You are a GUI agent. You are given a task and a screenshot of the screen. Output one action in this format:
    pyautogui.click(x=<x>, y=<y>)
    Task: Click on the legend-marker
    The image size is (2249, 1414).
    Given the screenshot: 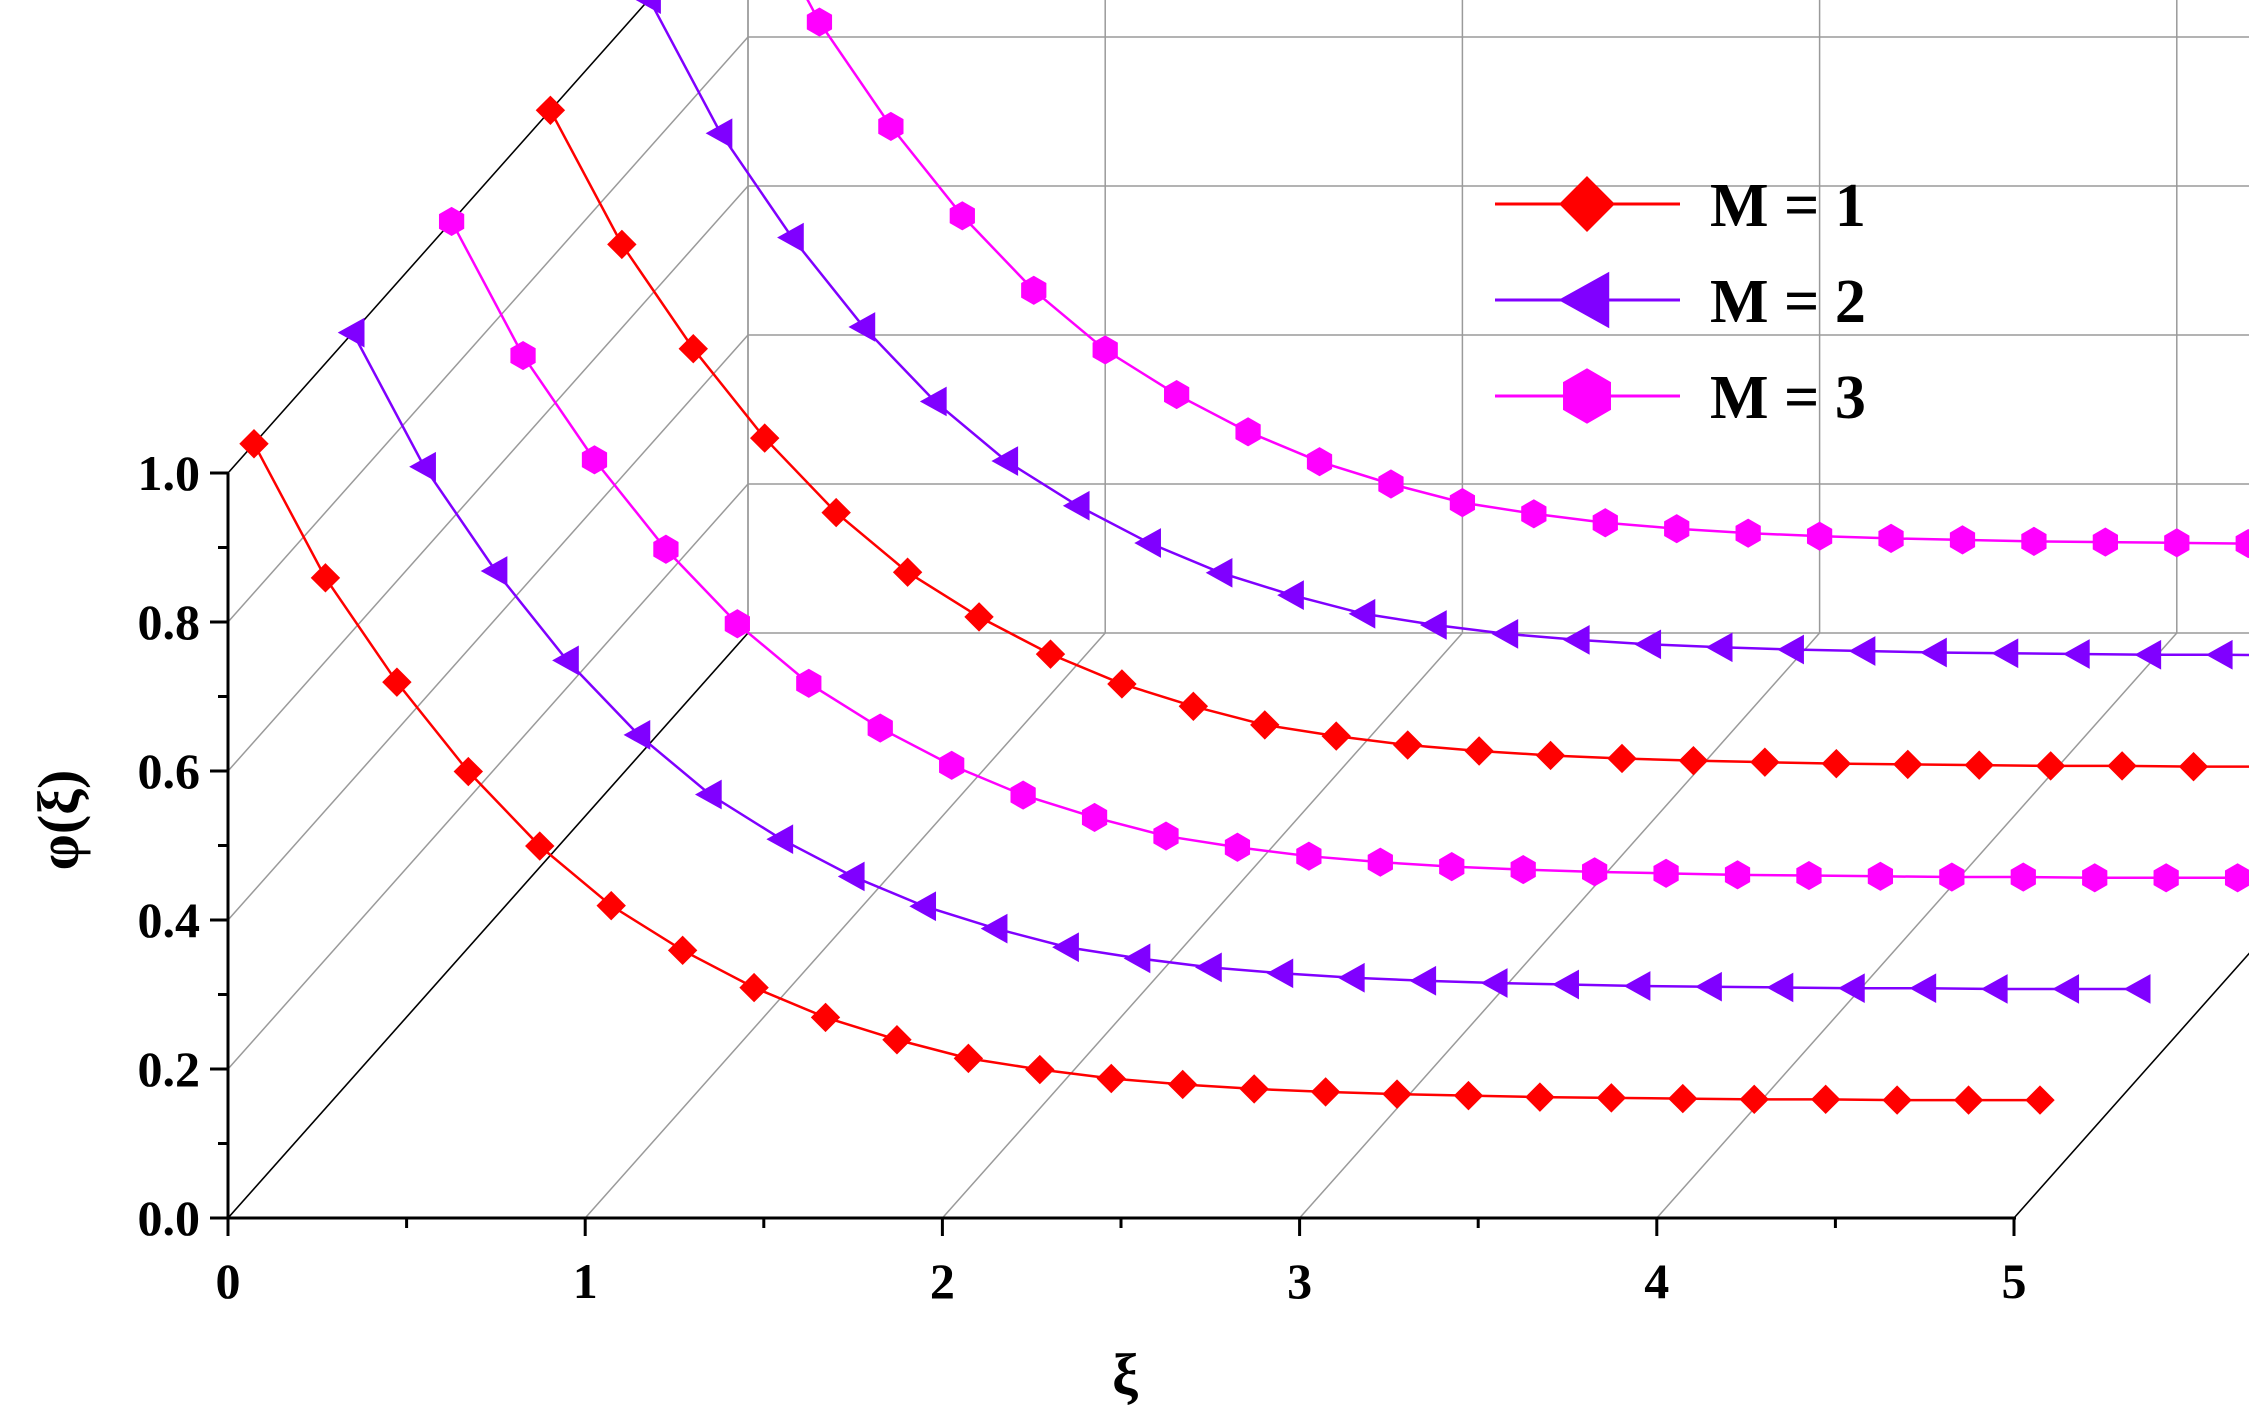 What is the action you would take?
    pyautogui.click(x=1587, y=204)
    